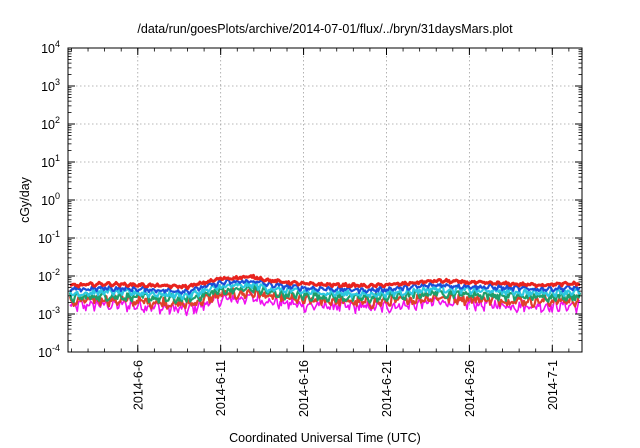 The image size is (640, 448). What do you see at coordinates (304, 388) in the screenshot?
I see `x-tick-label: 2014-6-16` at bounding box center [304, 388].